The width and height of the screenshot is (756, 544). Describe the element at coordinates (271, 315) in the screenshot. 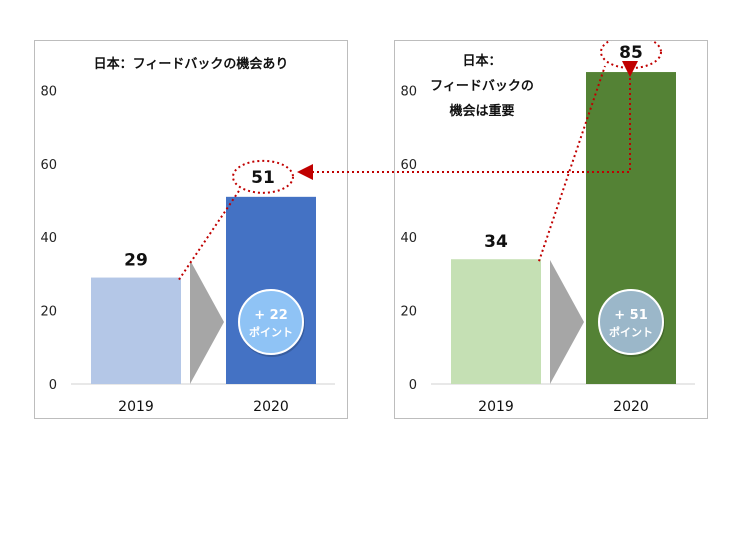

I see `badge-value: + 22` at that location.